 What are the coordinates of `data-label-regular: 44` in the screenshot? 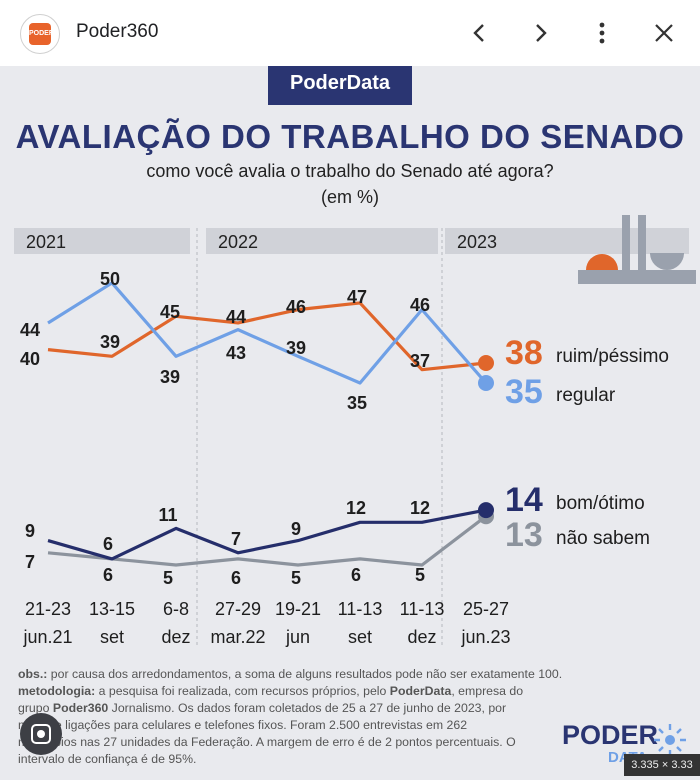 It's located at (30, 330).